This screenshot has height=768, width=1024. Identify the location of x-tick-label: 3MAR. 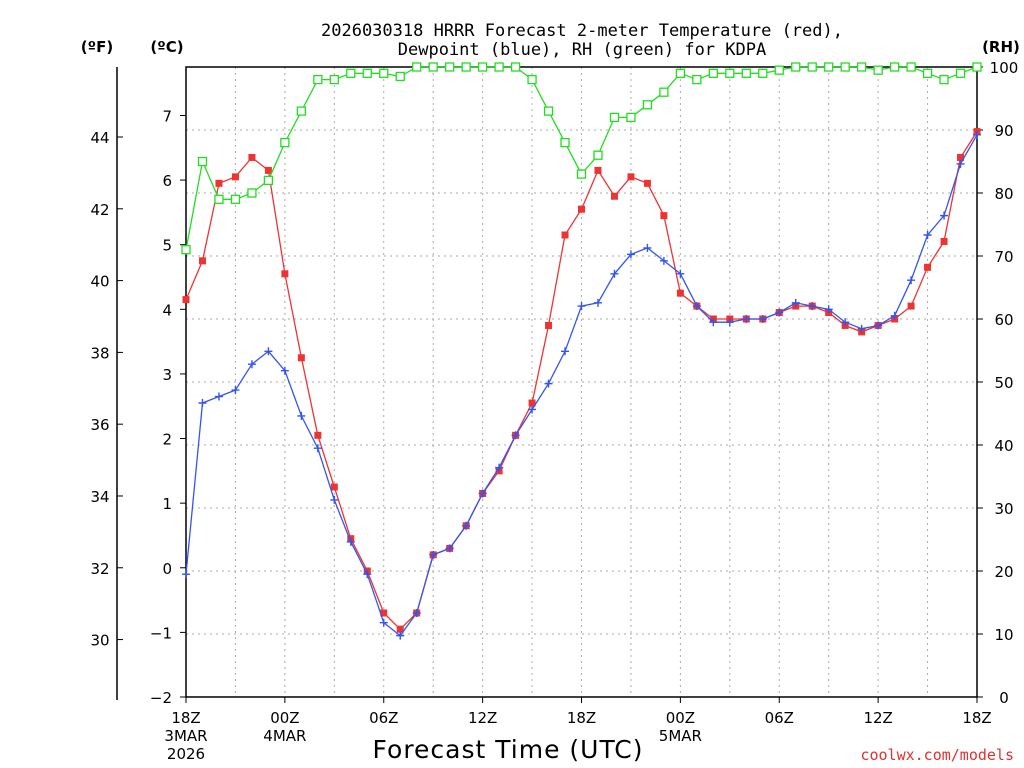
(185, 736).